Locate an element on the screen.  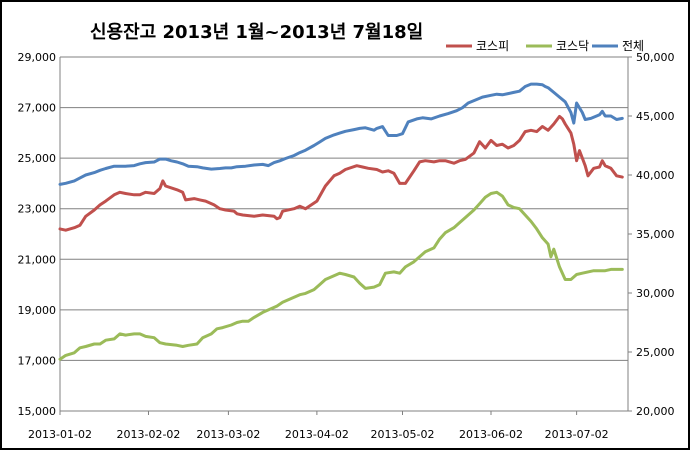
y-left-tick-label: 17,000 is located at coordinates (37, 360).